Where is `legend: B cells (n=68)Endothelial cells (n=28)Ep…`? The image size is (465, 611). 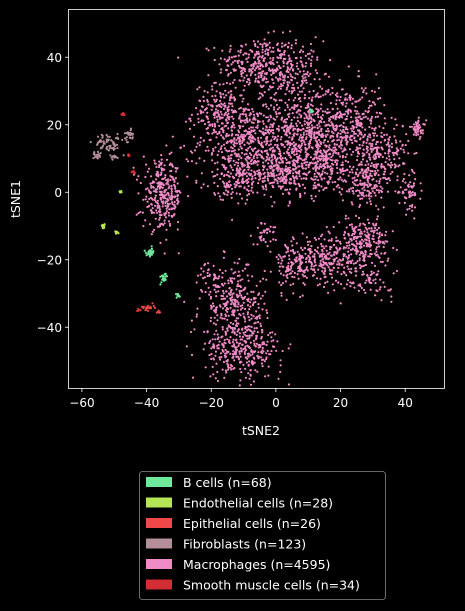
legend: B cells (n=68)Endothelial cells (n=28)Ep… is located at coordinates (262, 535).